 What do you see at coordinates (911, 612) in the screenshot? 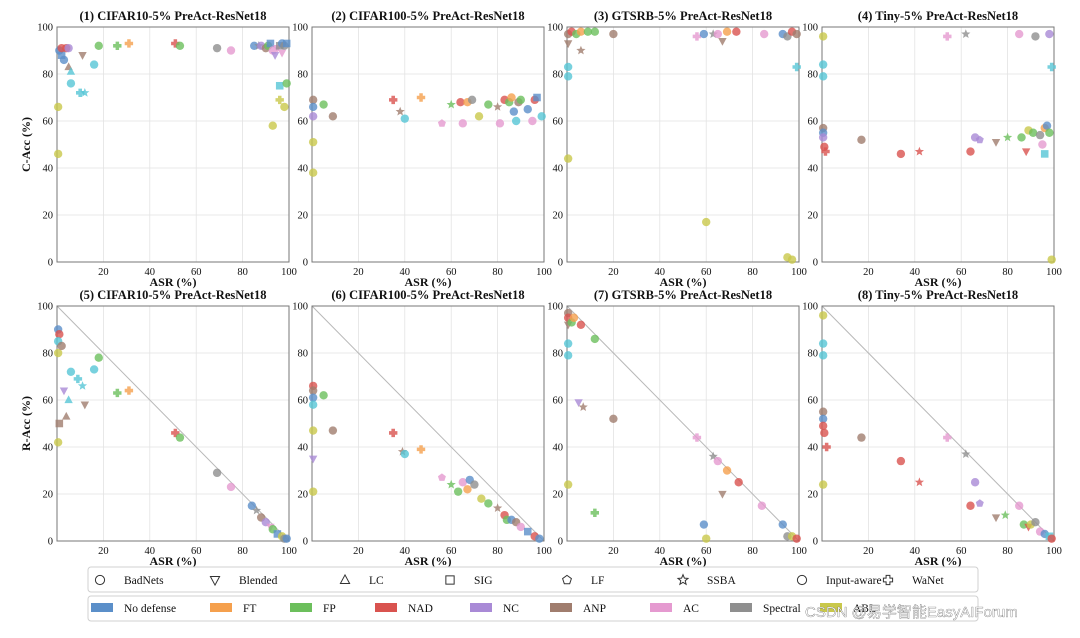
I see `watermark-text: CSDN @易学智能EasyAIForum` at bounding box center [911, 612].